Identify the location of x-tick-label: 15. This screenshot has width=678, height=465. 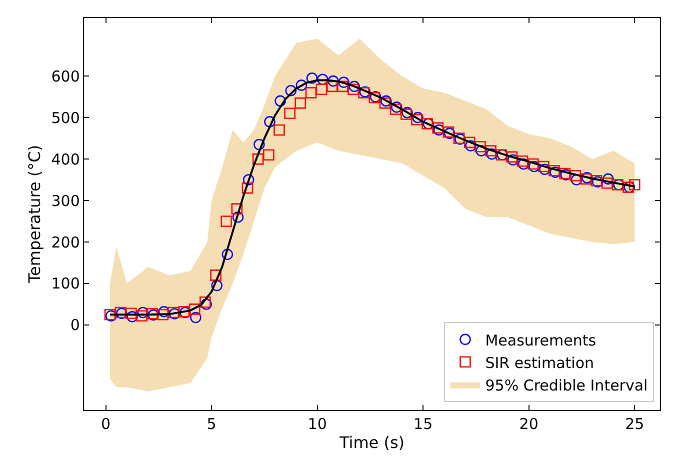
(423, 424).